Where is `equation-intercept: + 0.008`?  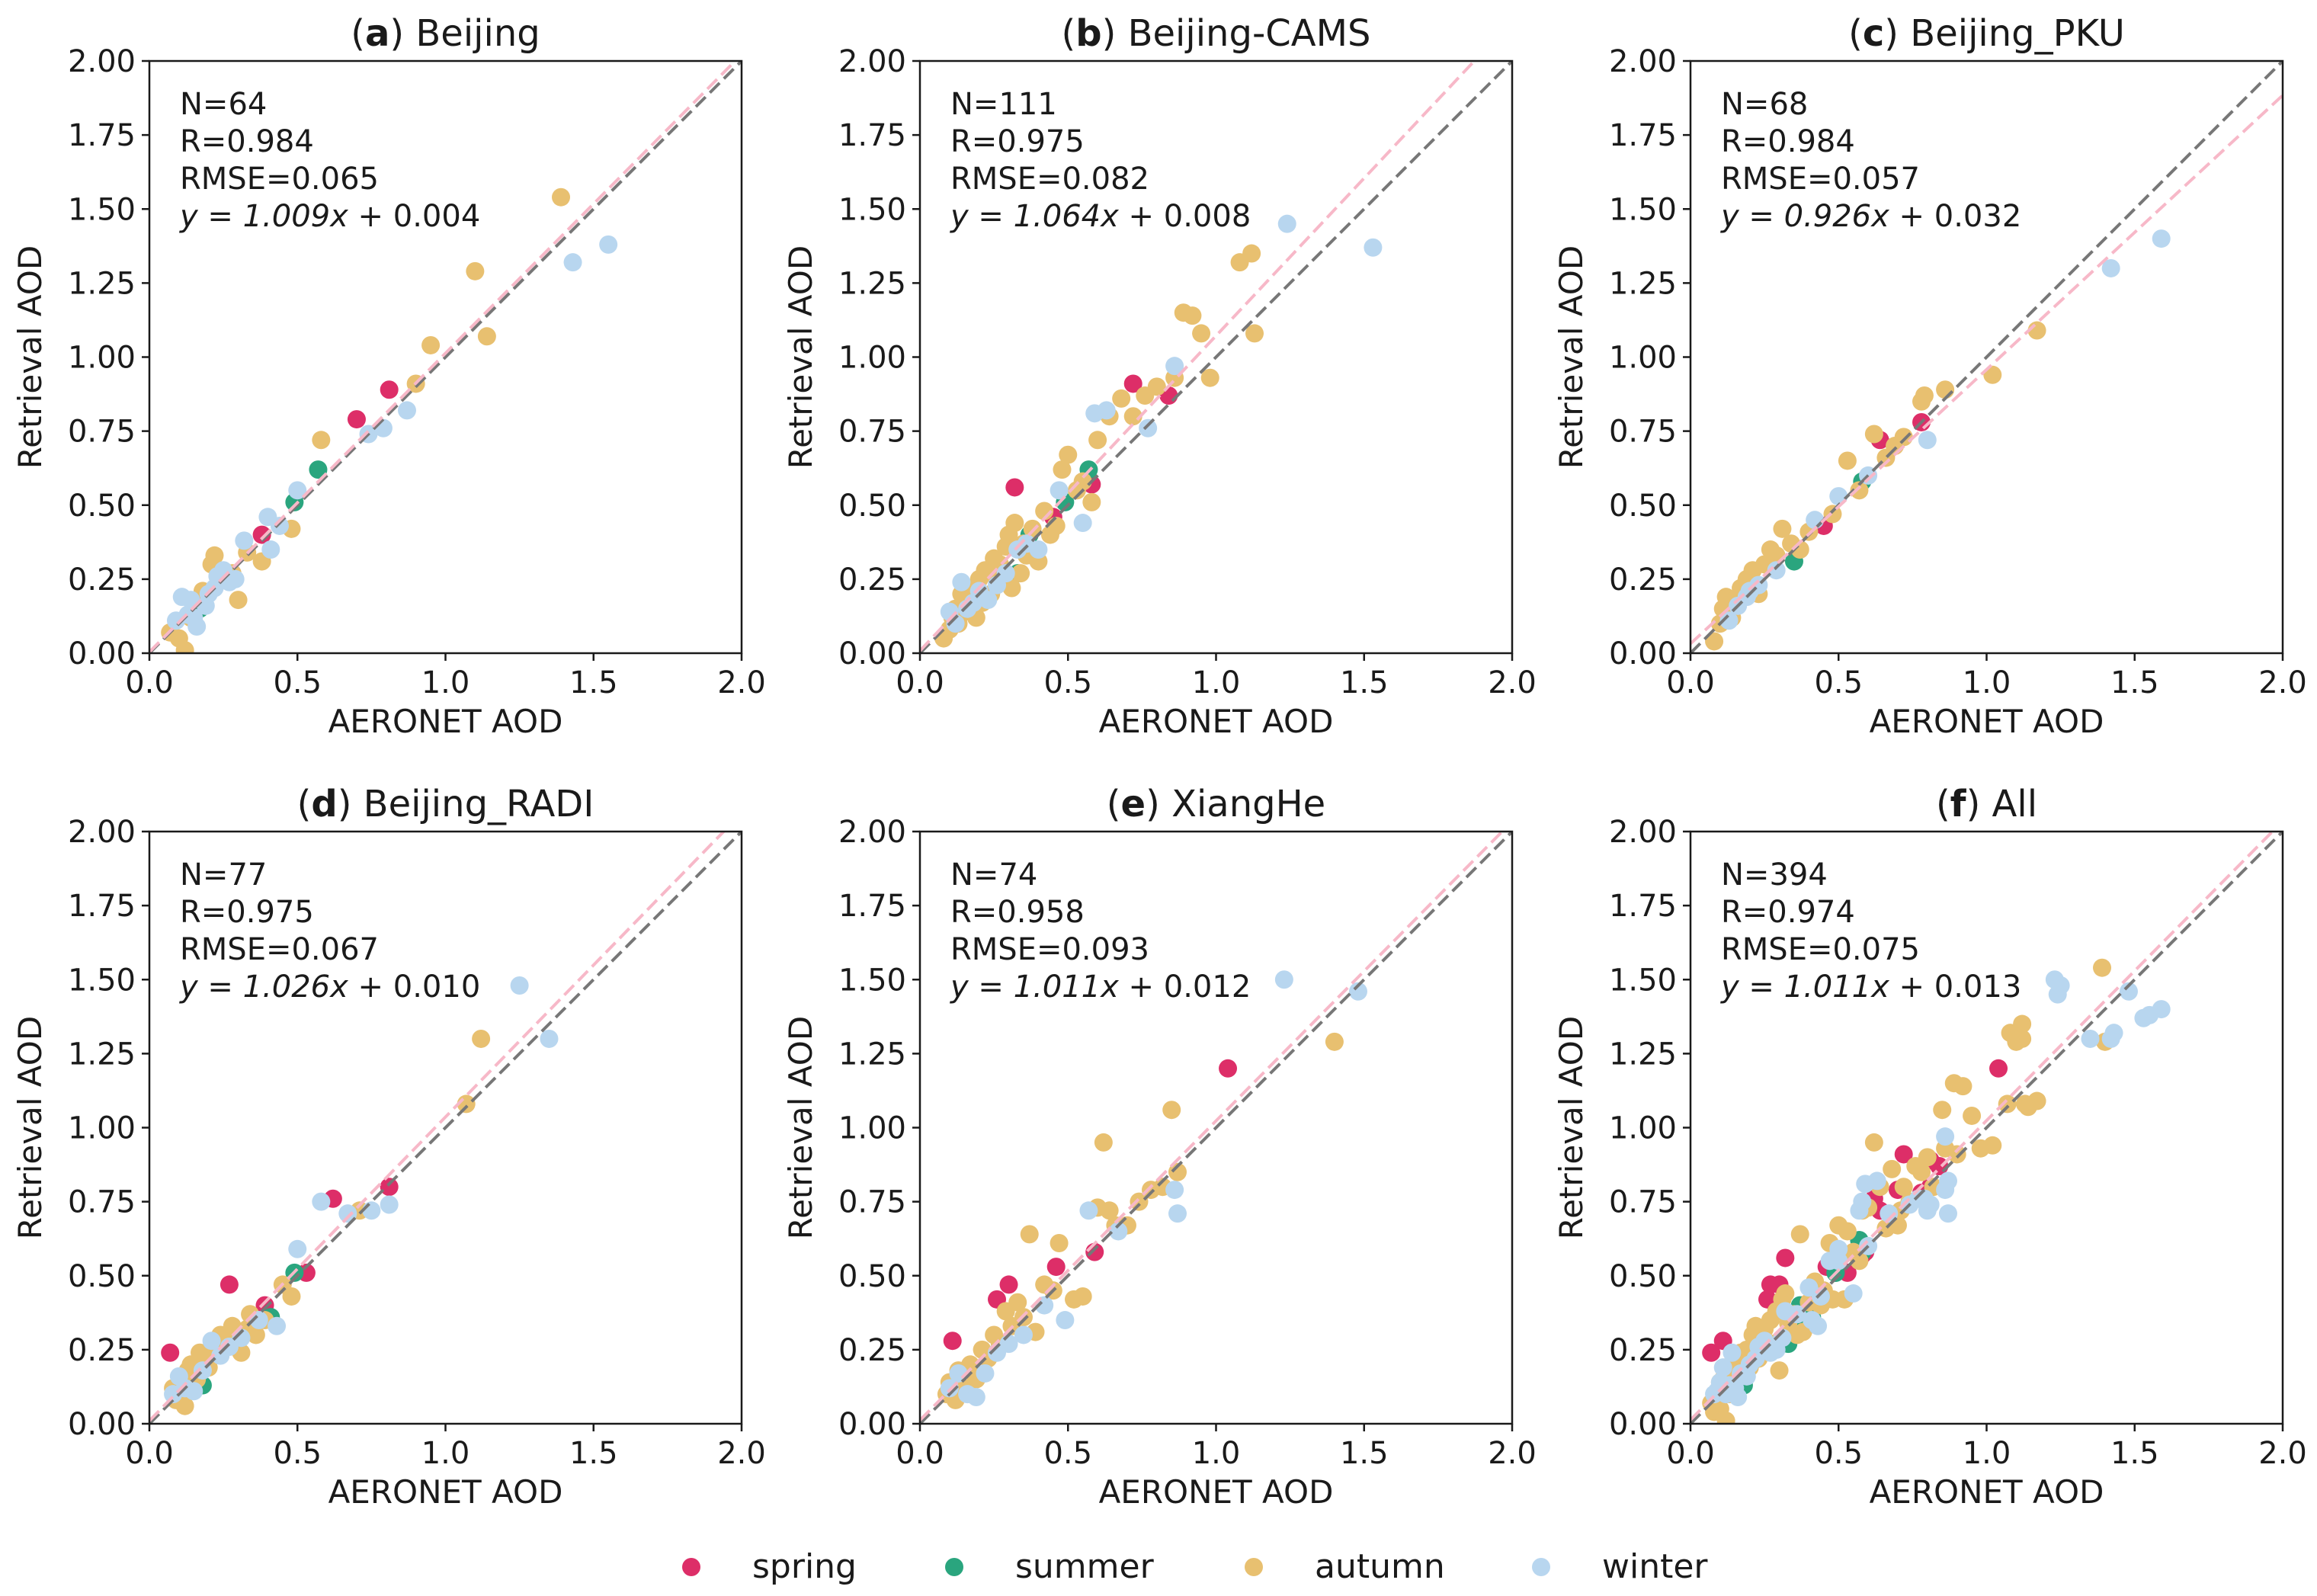 equation-intercept: + 0.008 is located at coordinates (1185, 216).